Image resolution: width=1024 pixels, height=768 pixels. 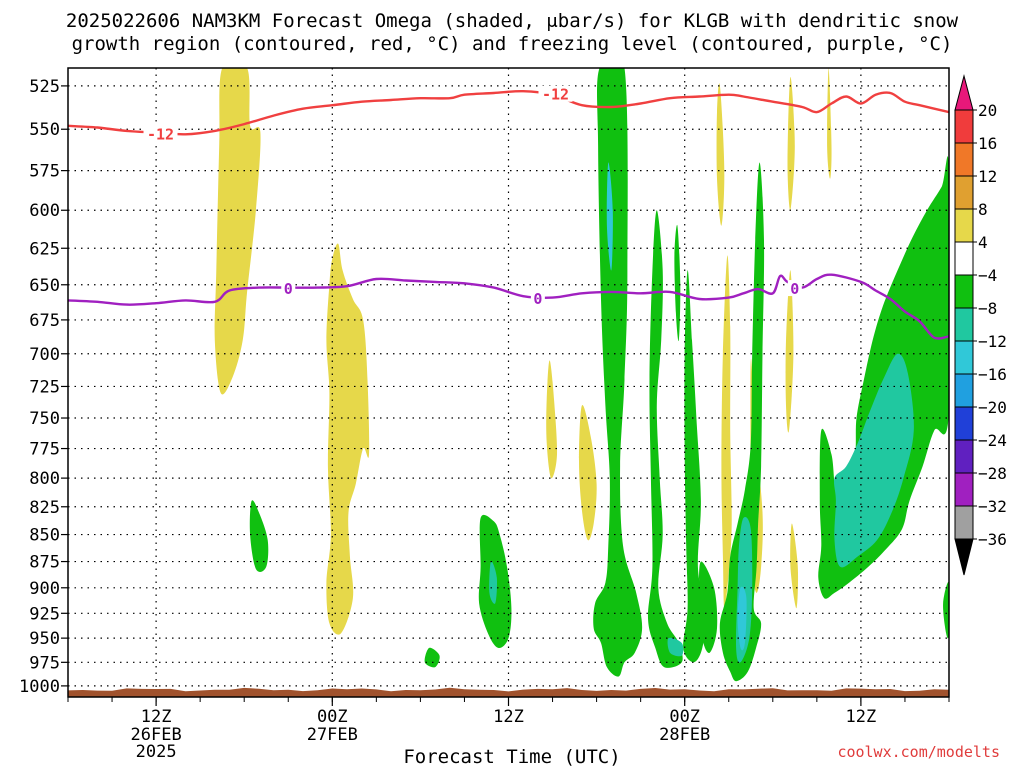 I want to click on y-tick-label-725: 725, so click(x=44, y=387).